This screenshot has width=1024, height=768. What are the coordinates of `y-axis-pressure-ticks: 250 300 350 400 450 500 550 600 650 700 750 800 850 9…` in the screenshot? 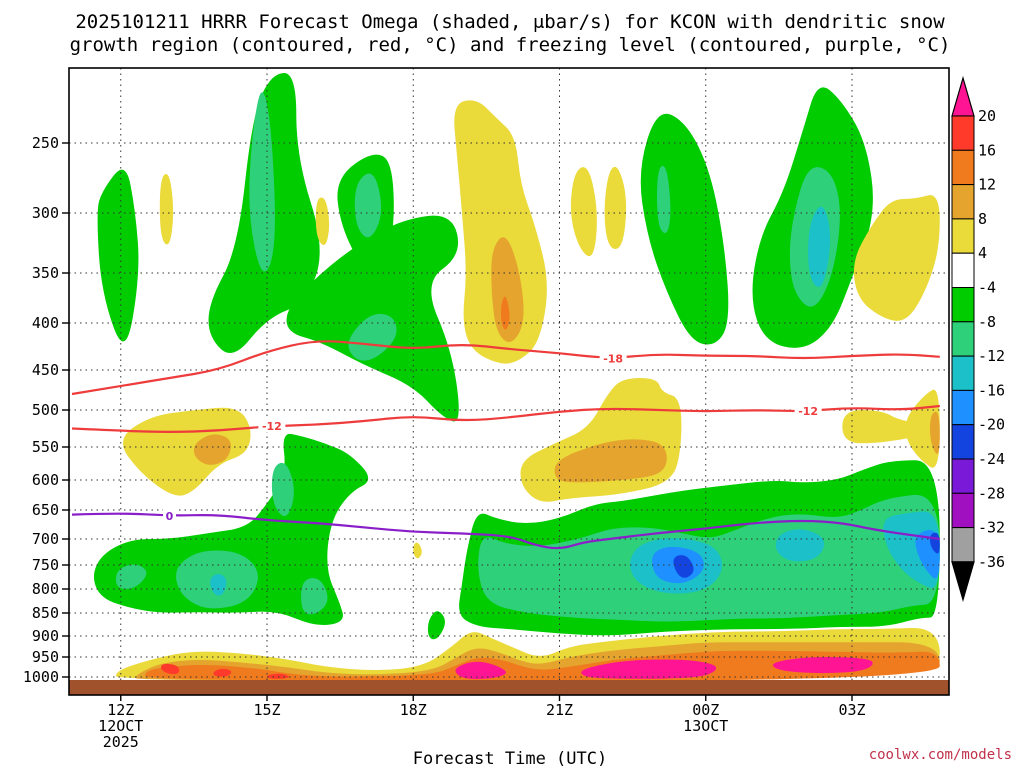 It's located at (46, 410).